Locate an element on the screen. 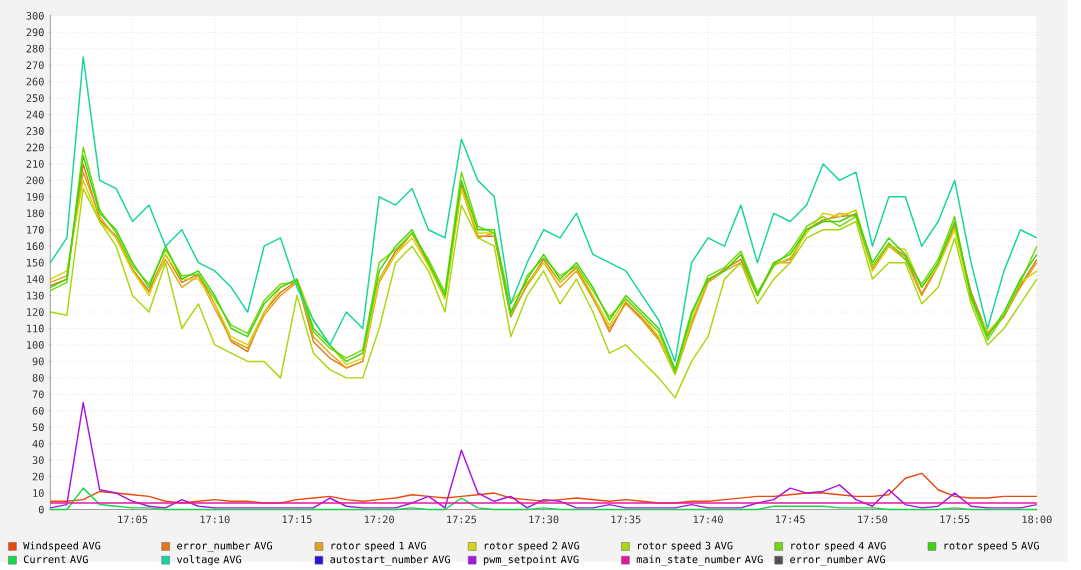  y-tick-label: 10 is located at coordinates (38, 493).